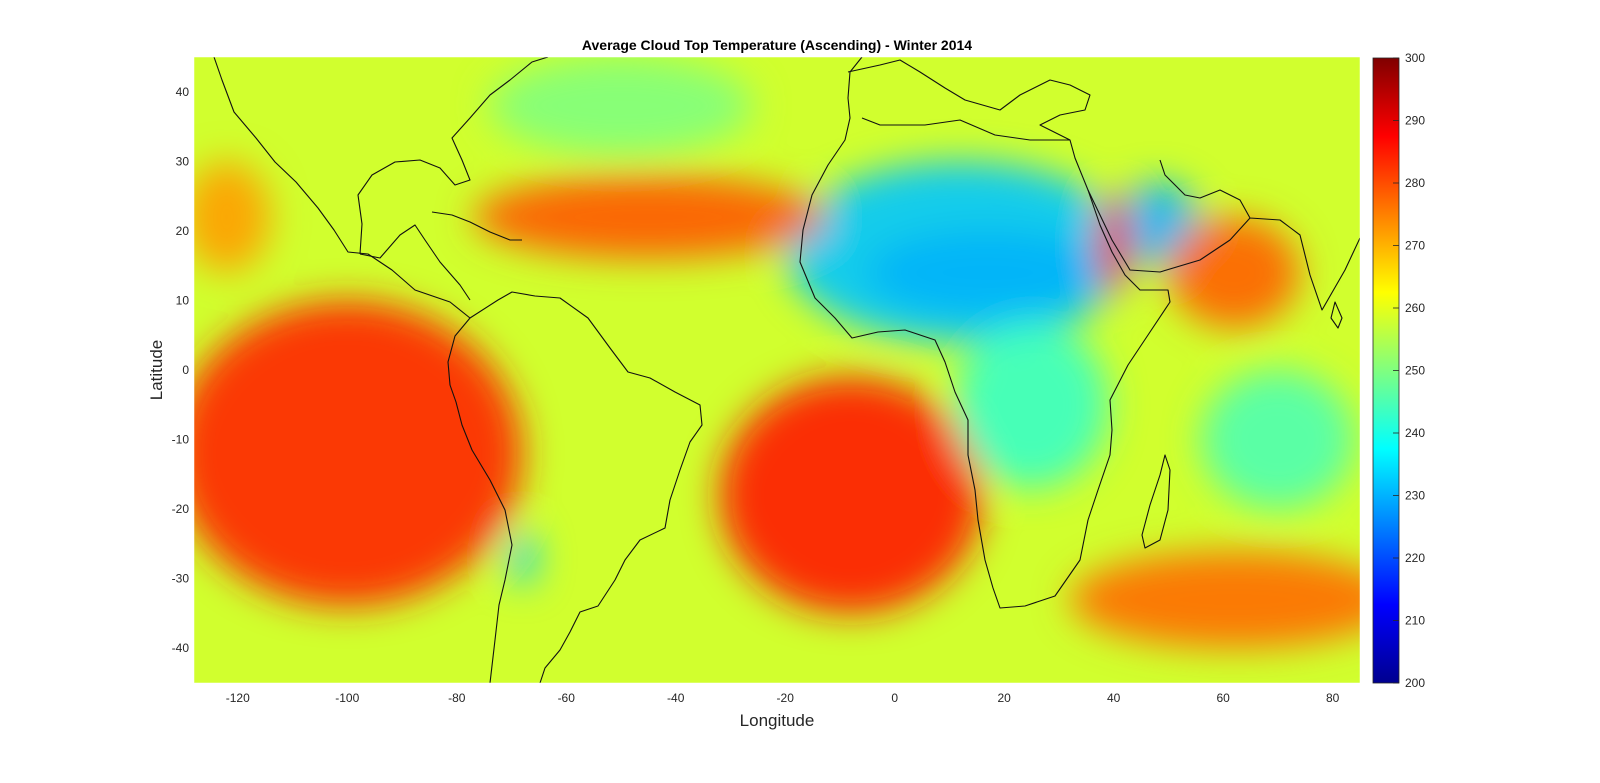 The image size is (1600, 783). I want to click on y-tick-label: -10, so click(181, 440).